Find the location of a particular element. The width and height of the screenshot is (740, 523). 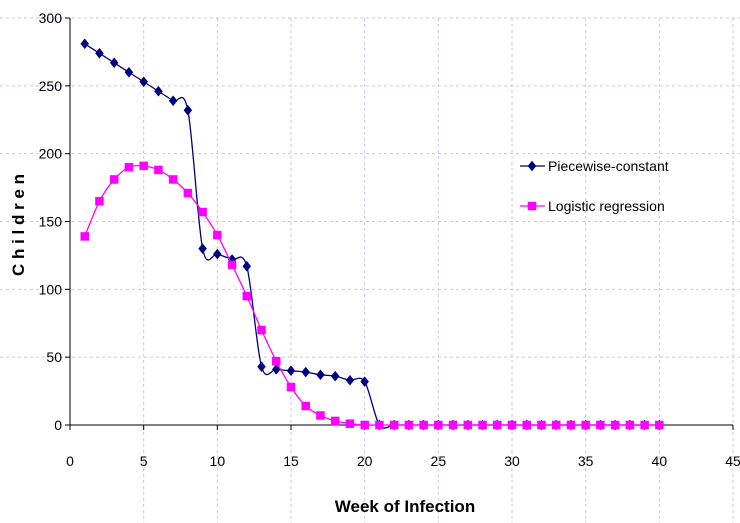

legend: Piecewise-constant Logistic regression is located at coordinates (594, 186).